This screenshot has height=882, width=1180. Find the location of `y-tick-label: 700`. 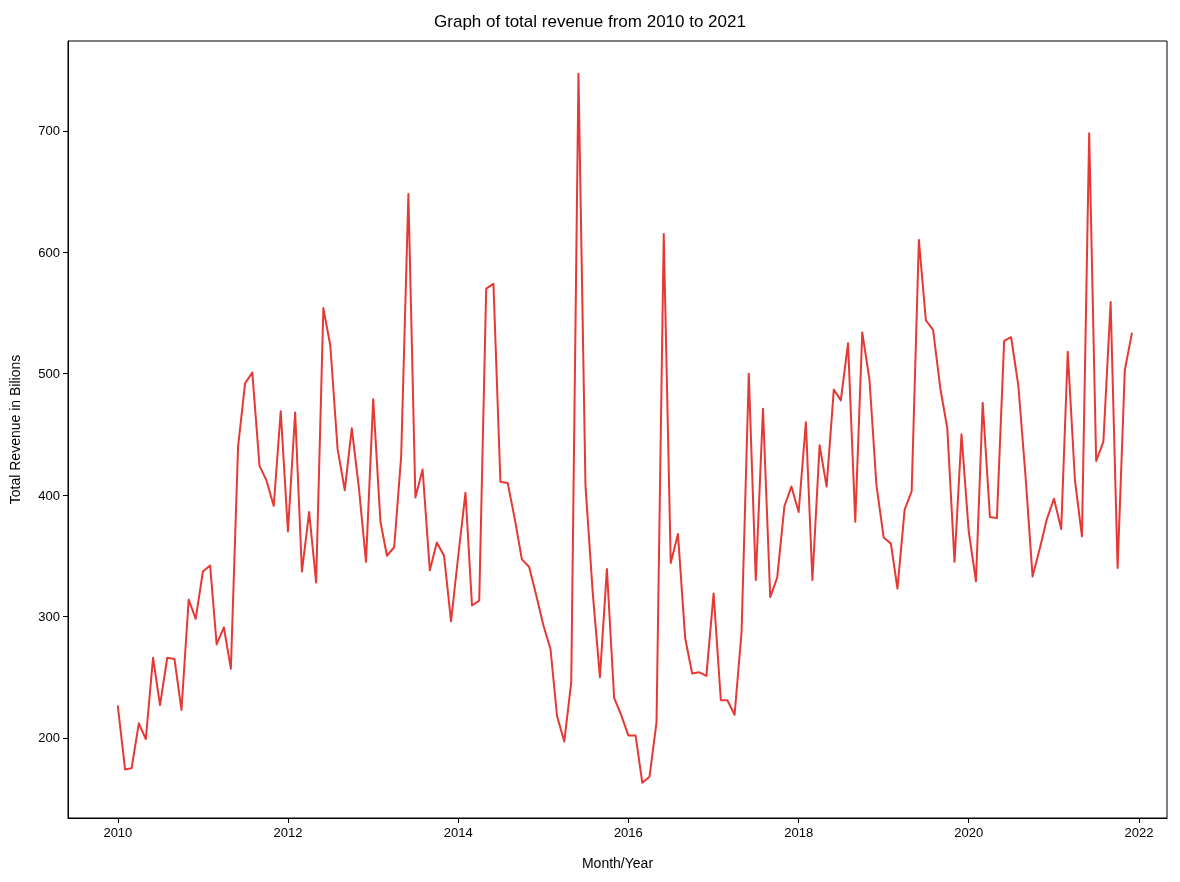

y-tick-label: 700 is located at coordinates (49, 131).